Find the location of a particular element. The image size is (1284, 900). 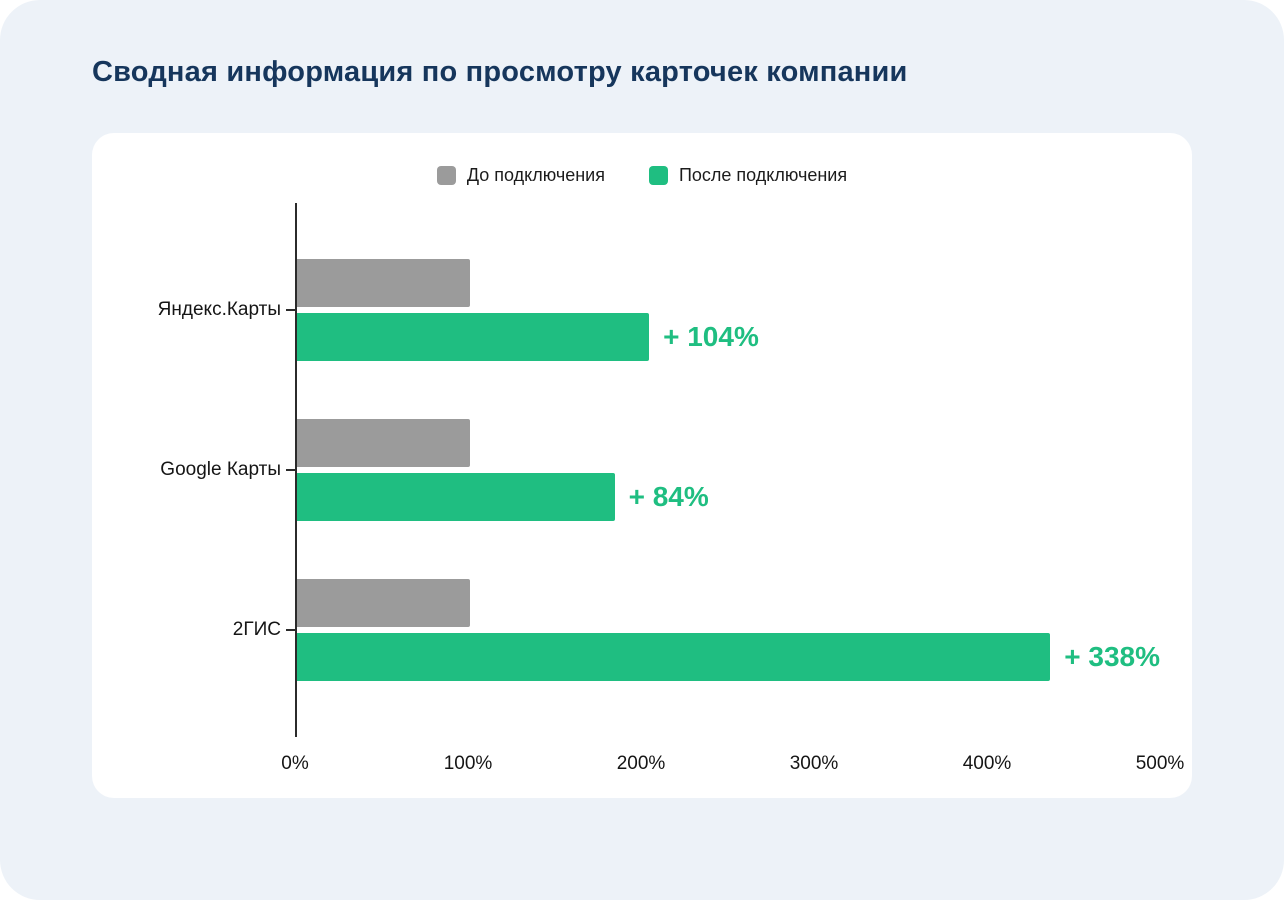

bar-group: Яндекс.Карты + 104% is located at coordinates (659, 310).